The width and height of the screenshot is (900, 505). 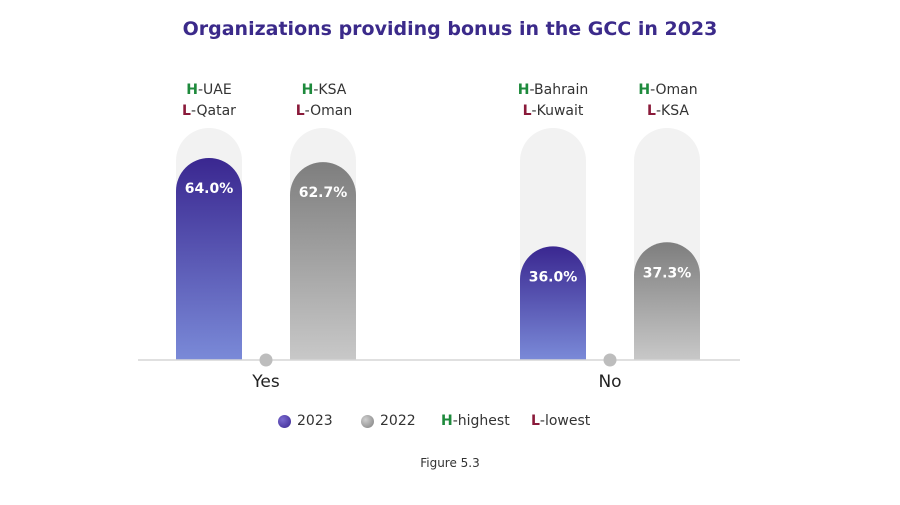 What do you see at coordinates (610, 382) in the screenshot?
I see `category-label-no: No` at bounding box center [610, 382].